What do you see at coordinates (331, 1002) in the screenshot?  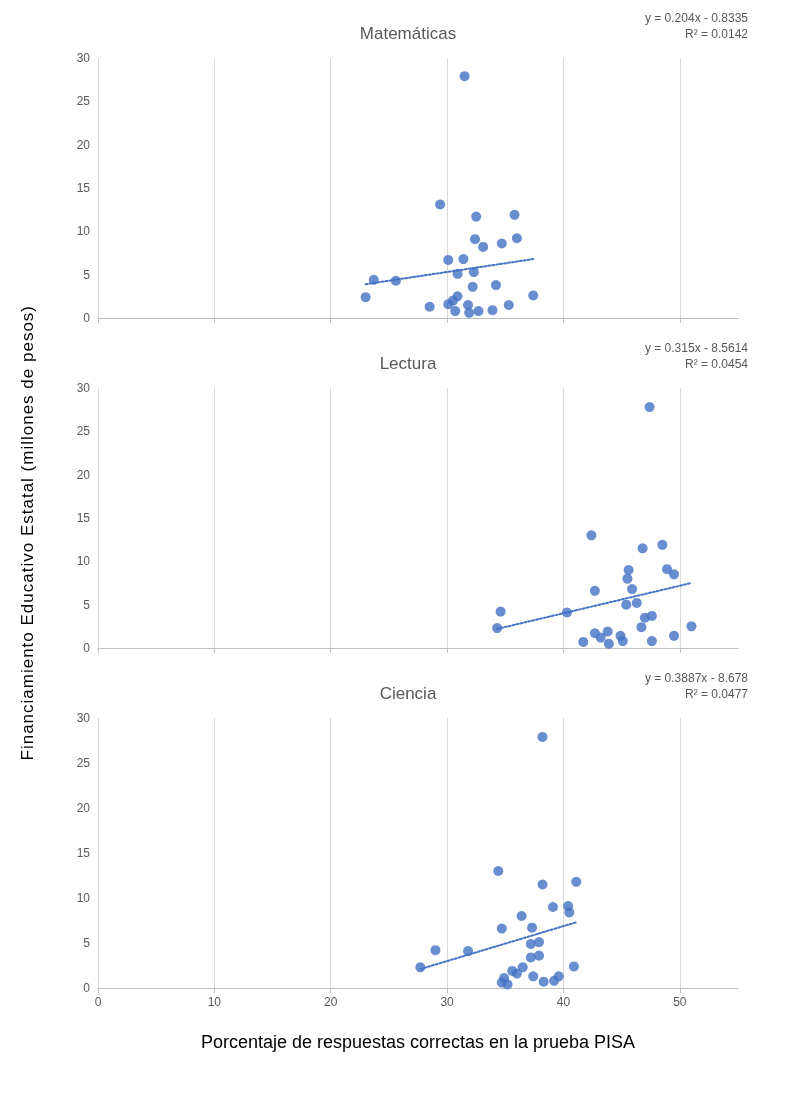 I see `x-tick-label: 20` at bounding box center [331, 1002].